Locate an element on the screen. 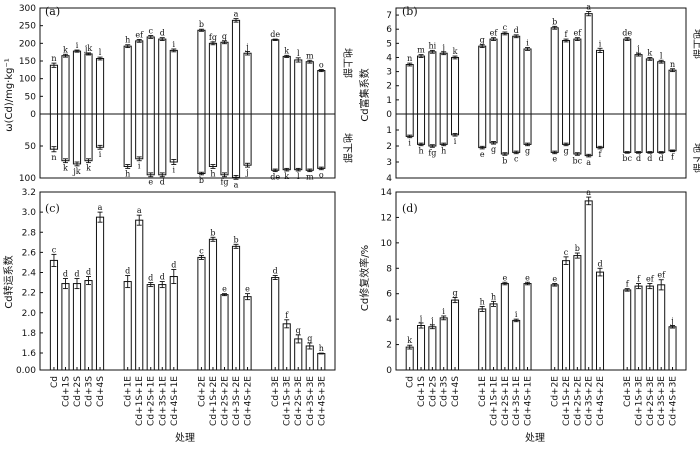 The width and height of the screenshot is (700, 449). bar-below-Cd+3S is located at coordinates (443, 129).